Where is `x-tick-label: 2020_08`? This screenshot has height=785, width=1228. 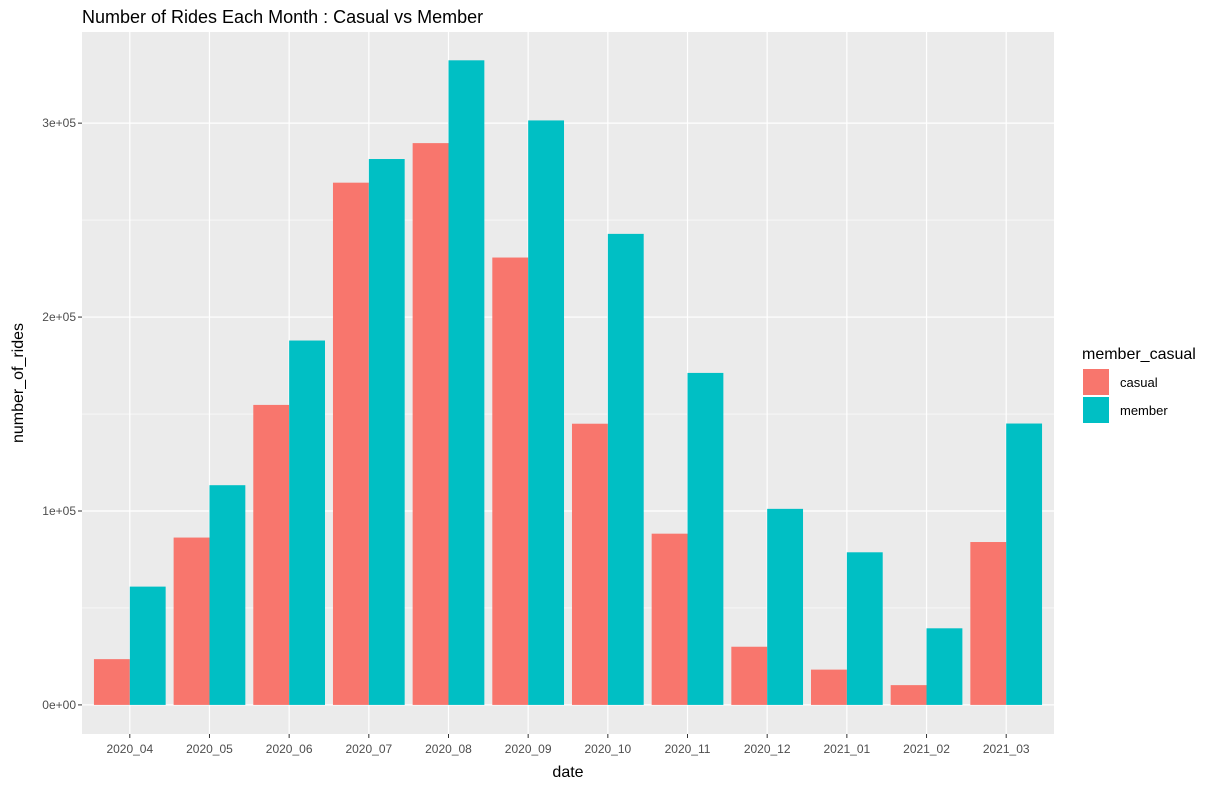 x-tick-label: 2020_08 is located at coordinates (448, 749).